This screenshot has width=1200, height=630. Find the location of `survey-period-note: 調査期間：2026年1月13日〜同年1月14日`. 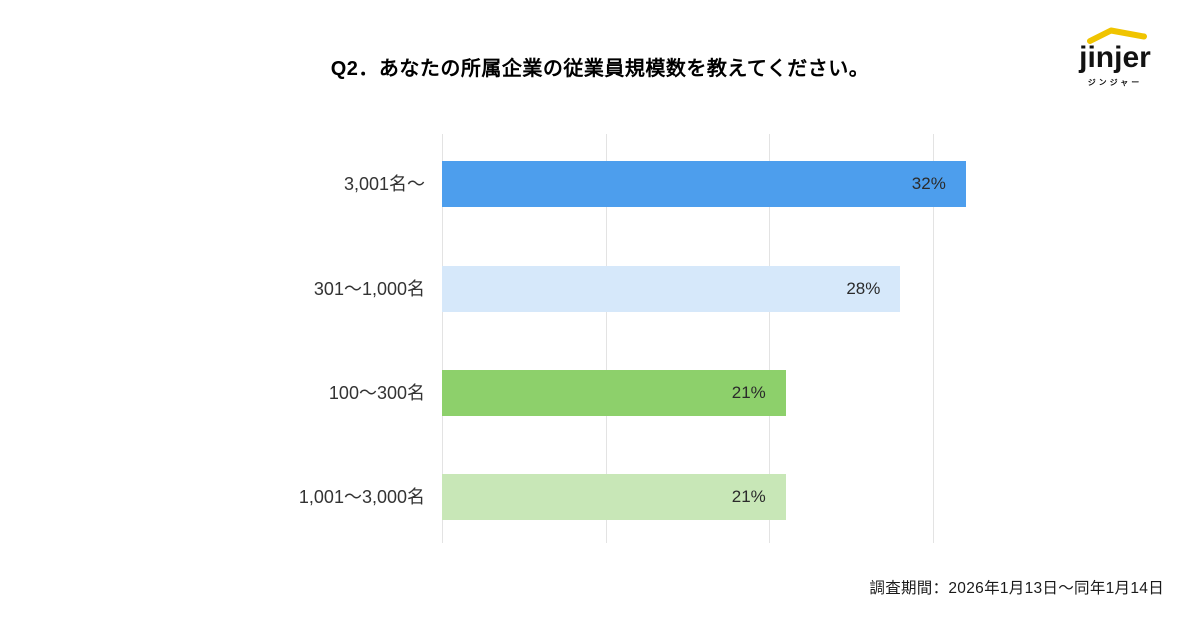

survey-period-note: 調査期間：2026年1月13日〜同年1月14日 is located at coordinates (1016, 588).